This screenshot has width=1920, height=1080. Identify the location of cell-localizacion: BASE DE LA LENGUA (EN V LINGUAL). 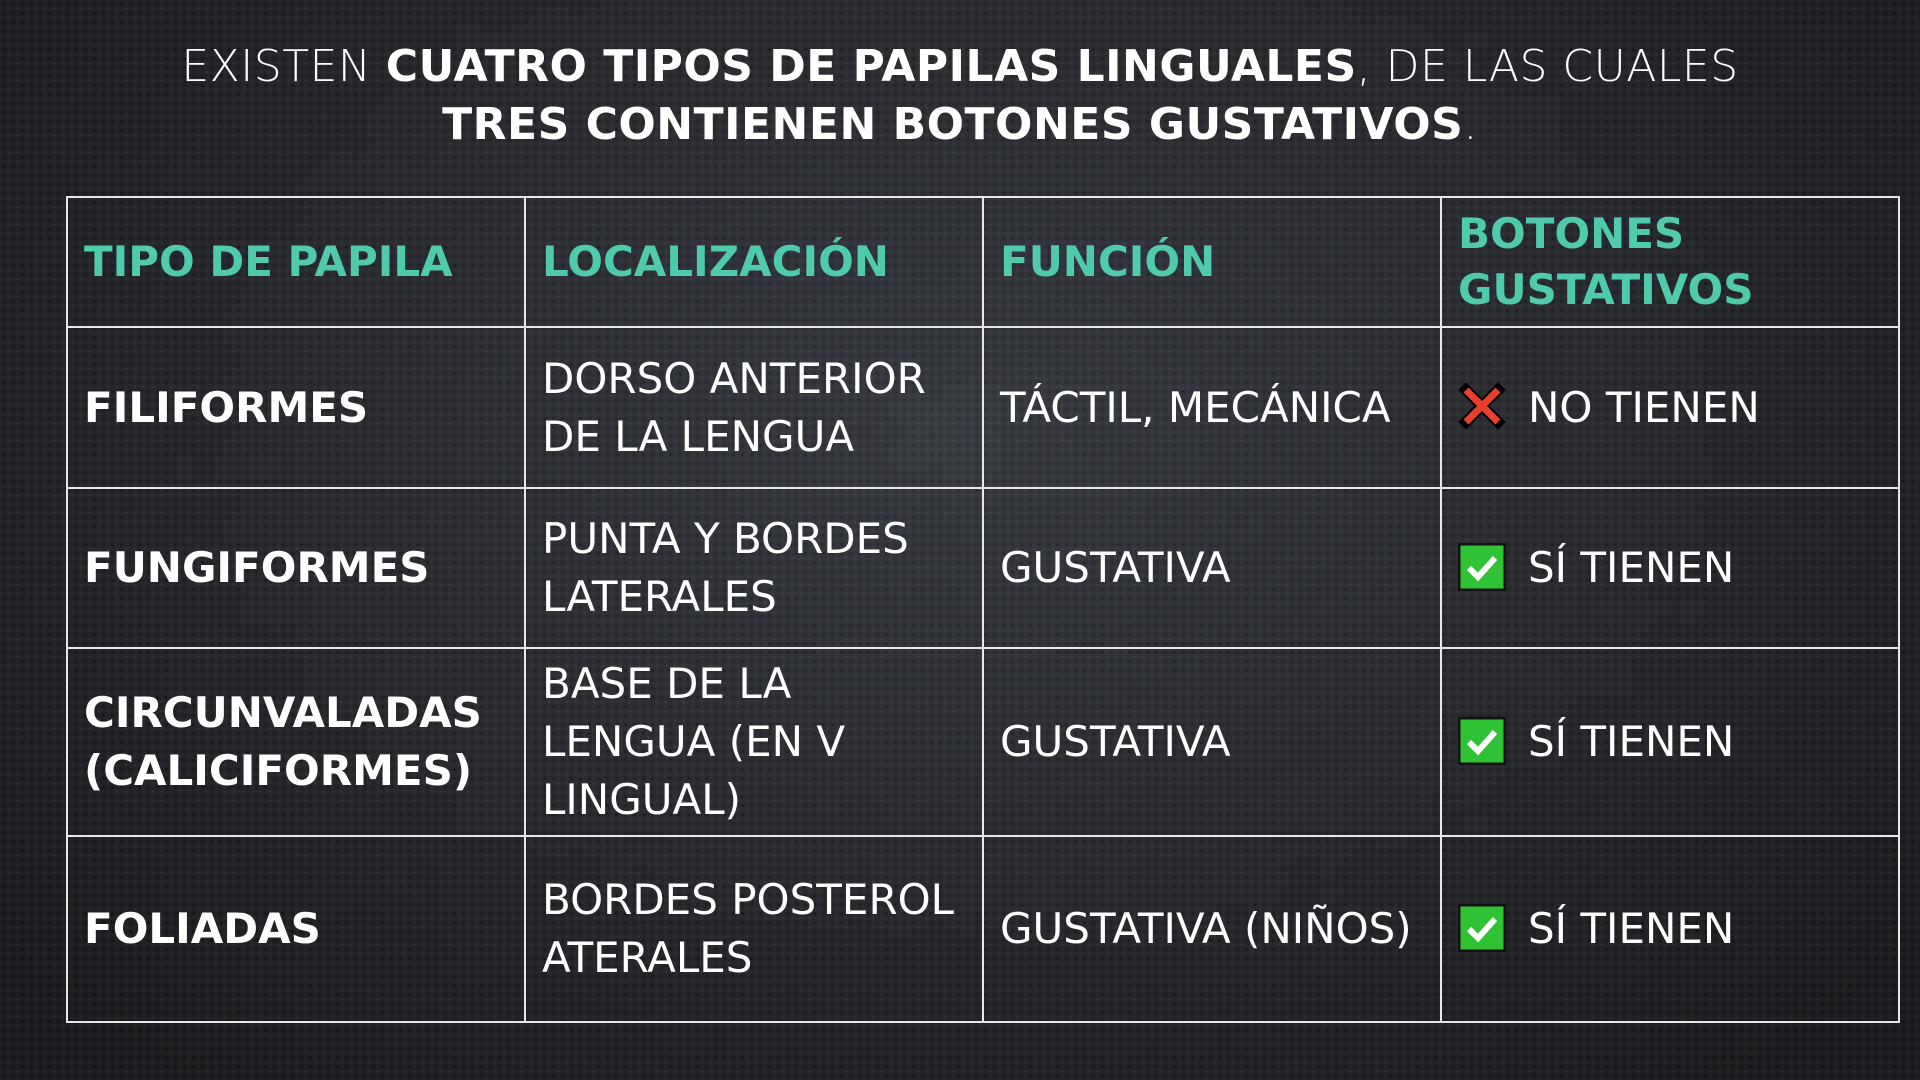
(754, 742).